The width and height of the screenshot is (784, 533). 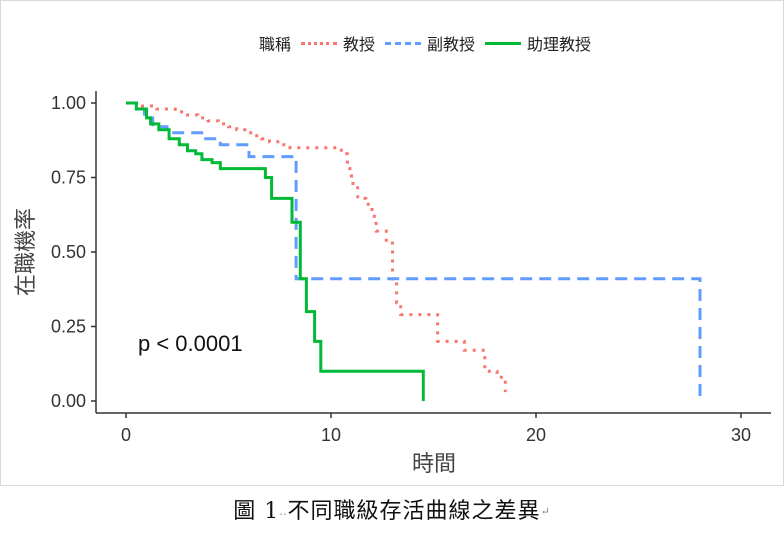 I want to click on y-axis-ticks: 0.00 0.25 0.50 0.75 1.00, so click(x=73, y=252).